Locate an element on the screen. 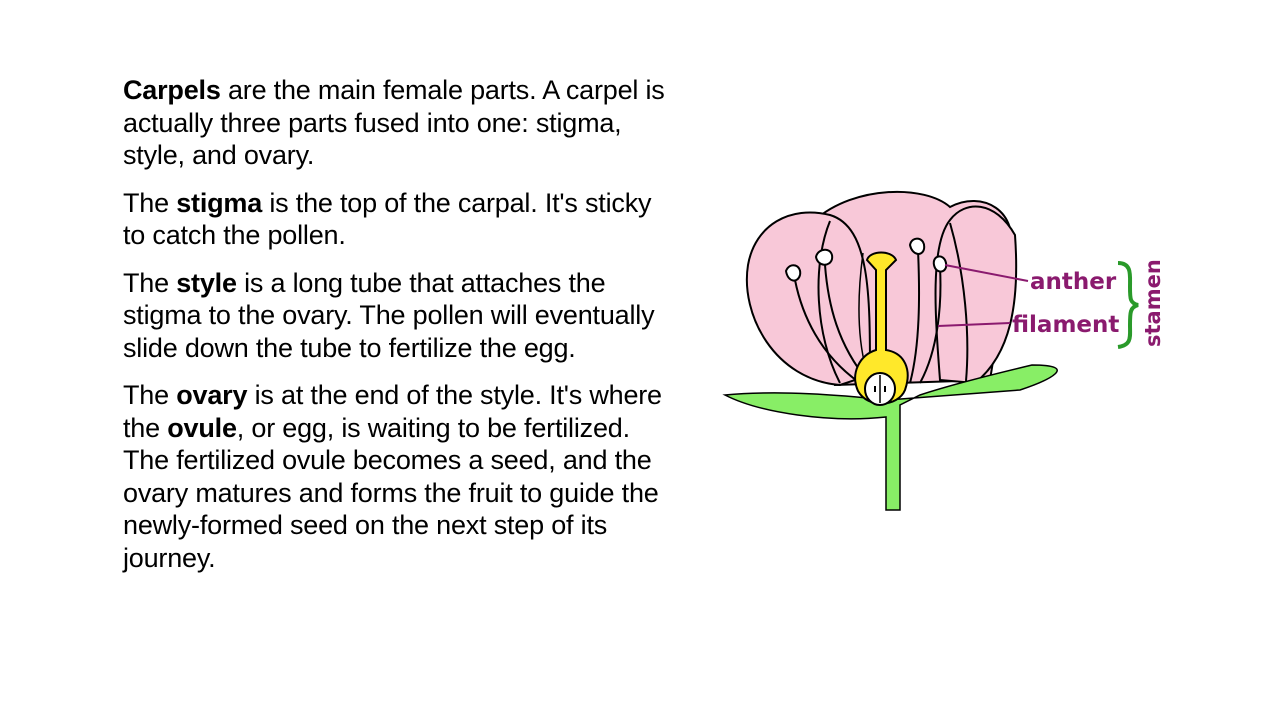 The width and height of the screenshot is (1280, 720). filament-label: filament is located at coordinates (1065, 325).